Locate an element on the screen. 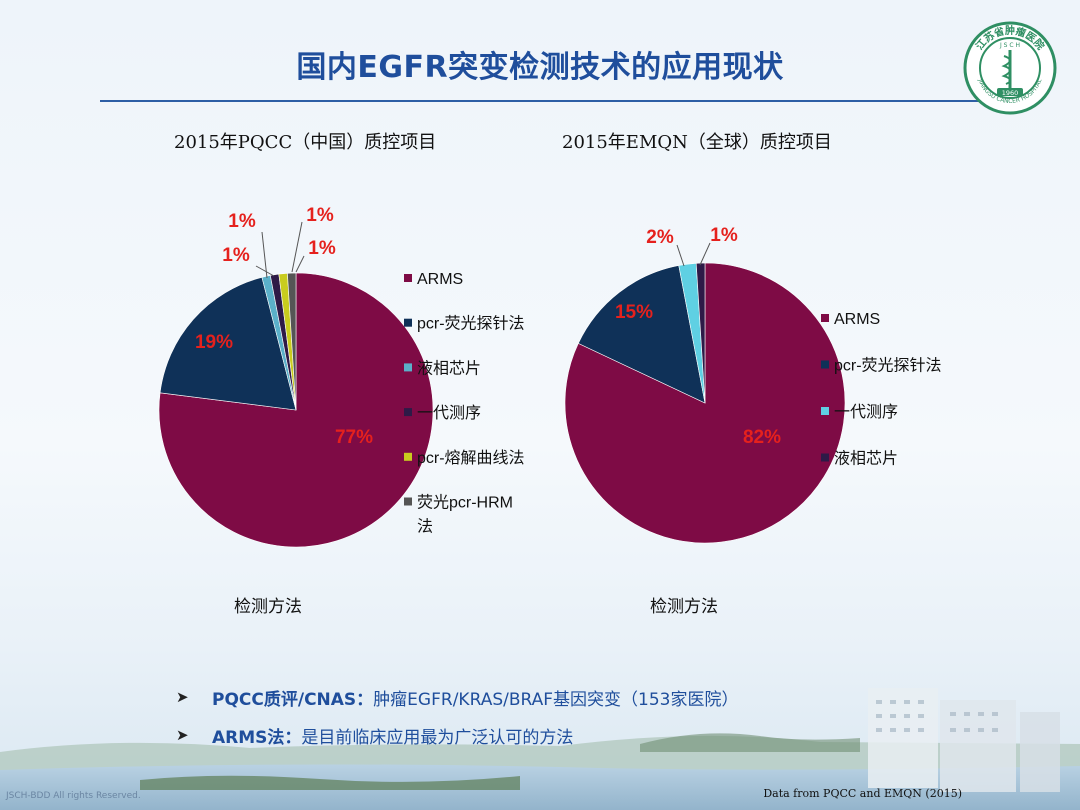  logo-year: 1960 is located at coordinates (1010, 93).